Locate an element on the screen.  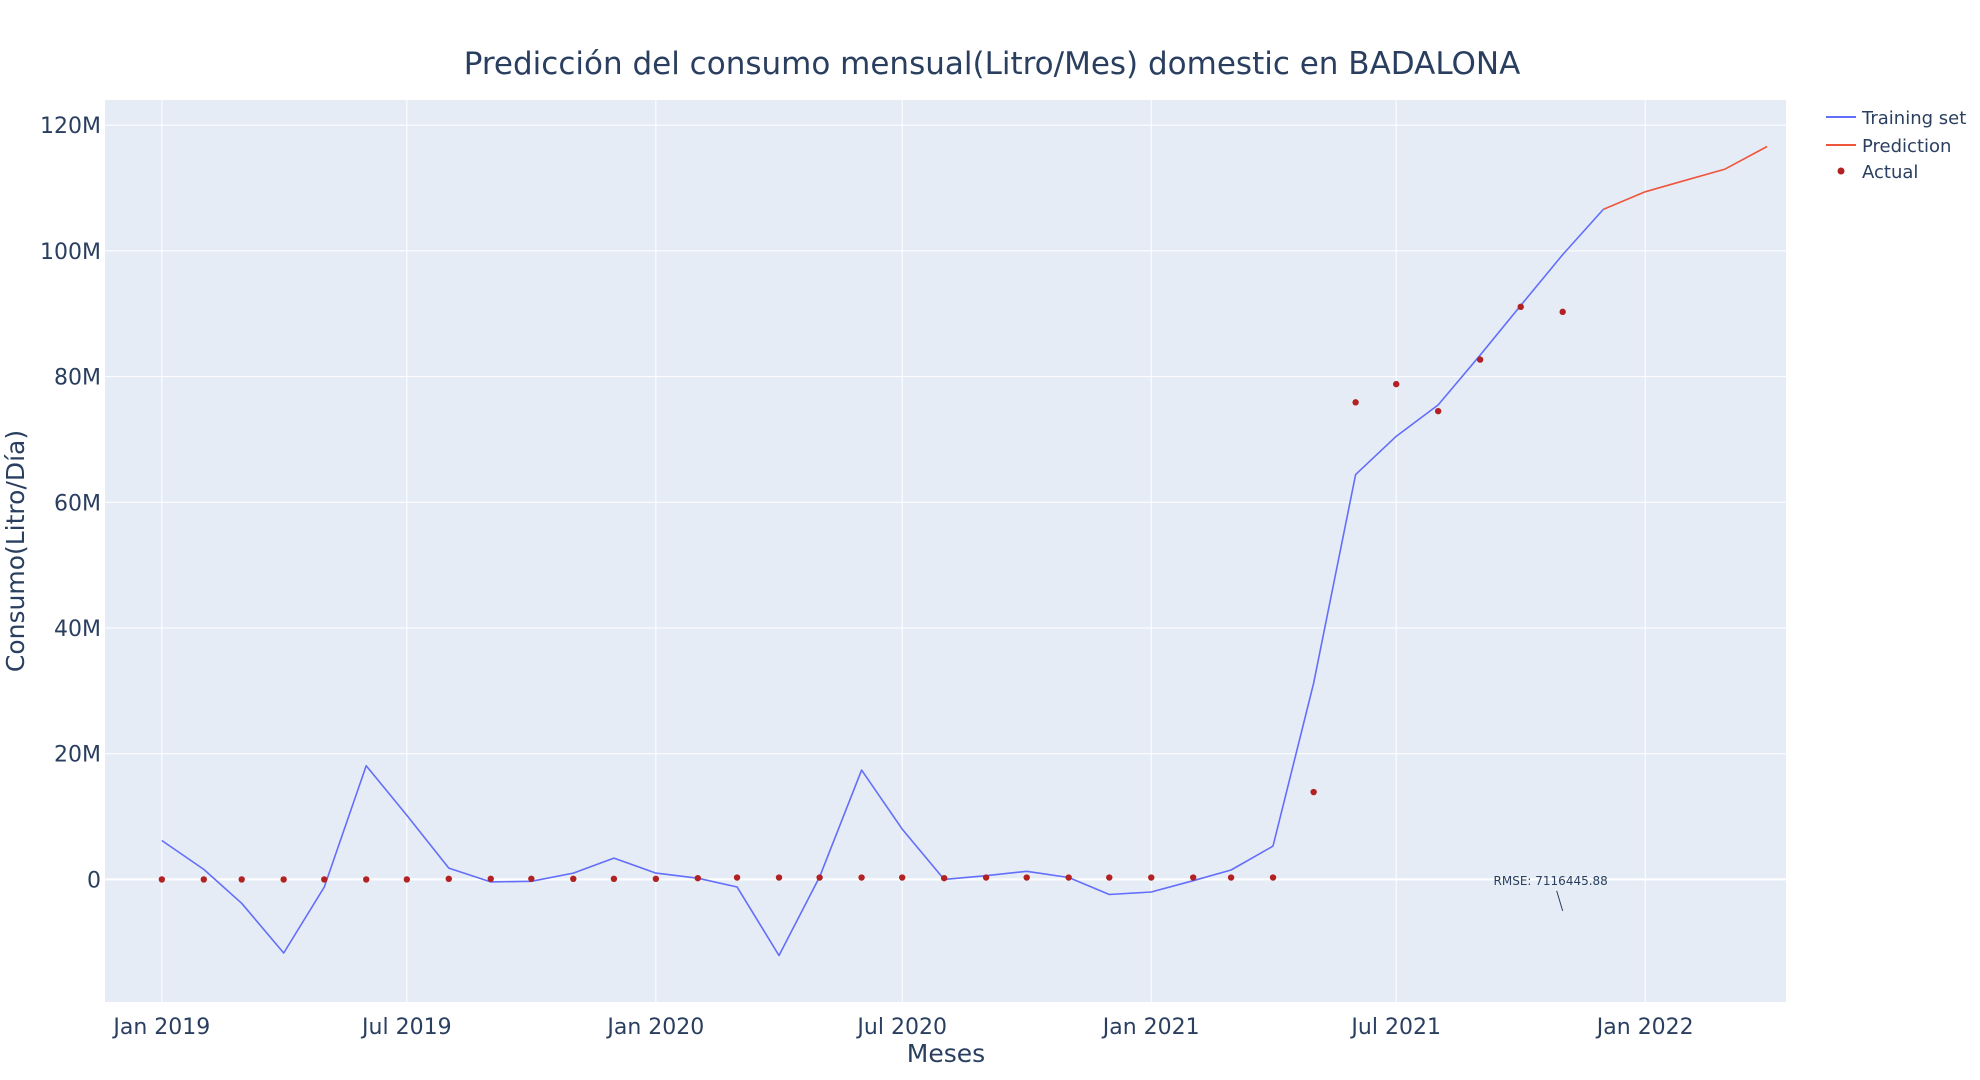
y-tick-label: 80M is located at coordinates (77, 378).